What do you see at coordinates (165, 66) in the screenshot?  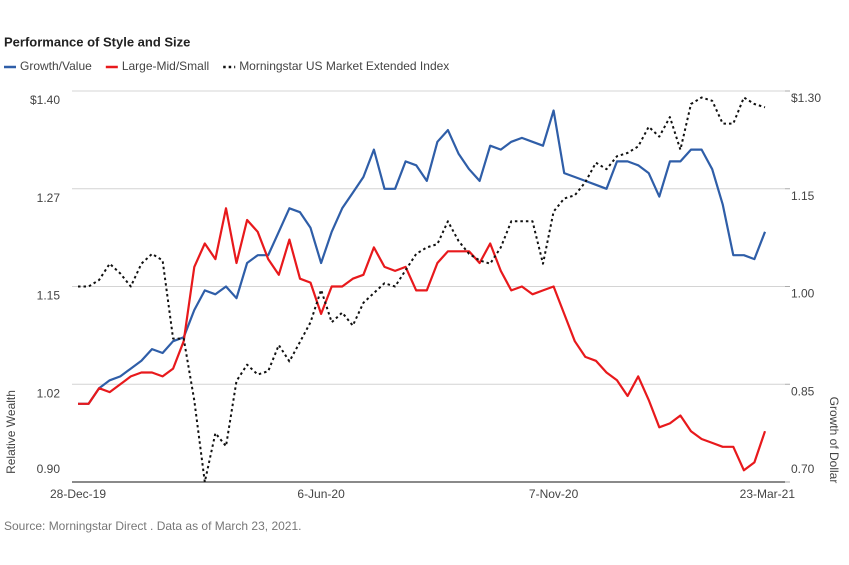 I see `legend-label: Large-Mid/Small` at bounding box center [165, 66].